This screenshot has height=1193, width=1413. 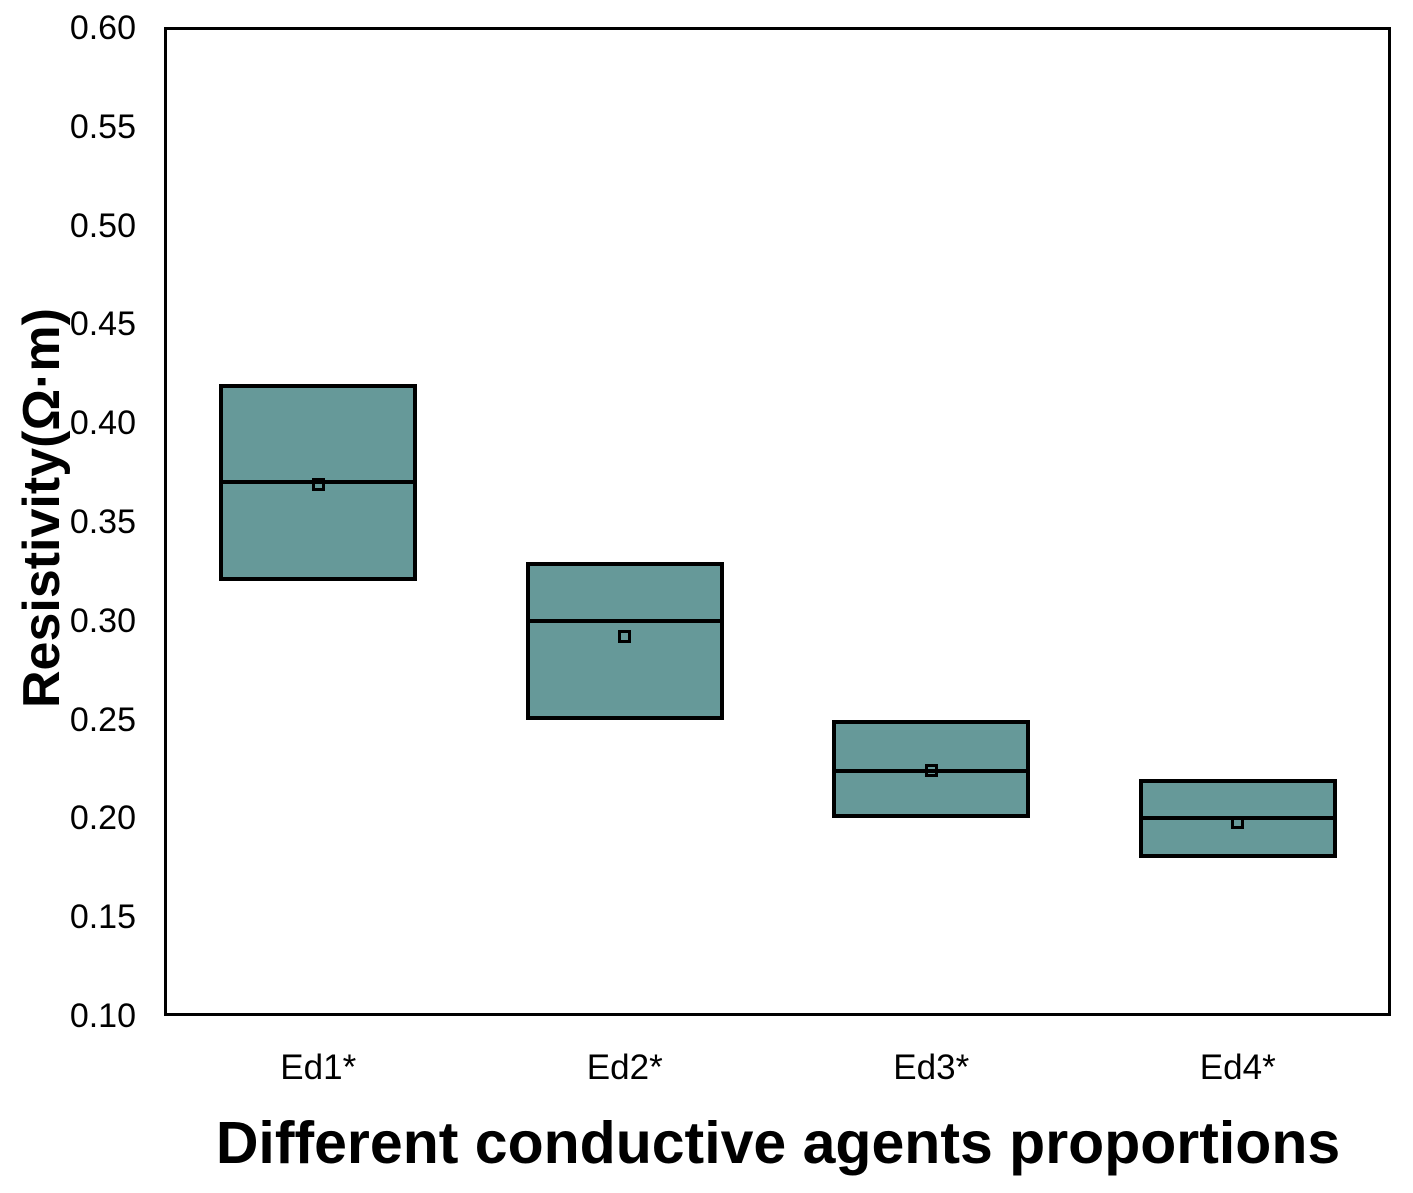 What do you see at coordinates (931, 1067) in the screenshot?
I see `x-category-label: Ed3*` at bounding box center [931, 1067].